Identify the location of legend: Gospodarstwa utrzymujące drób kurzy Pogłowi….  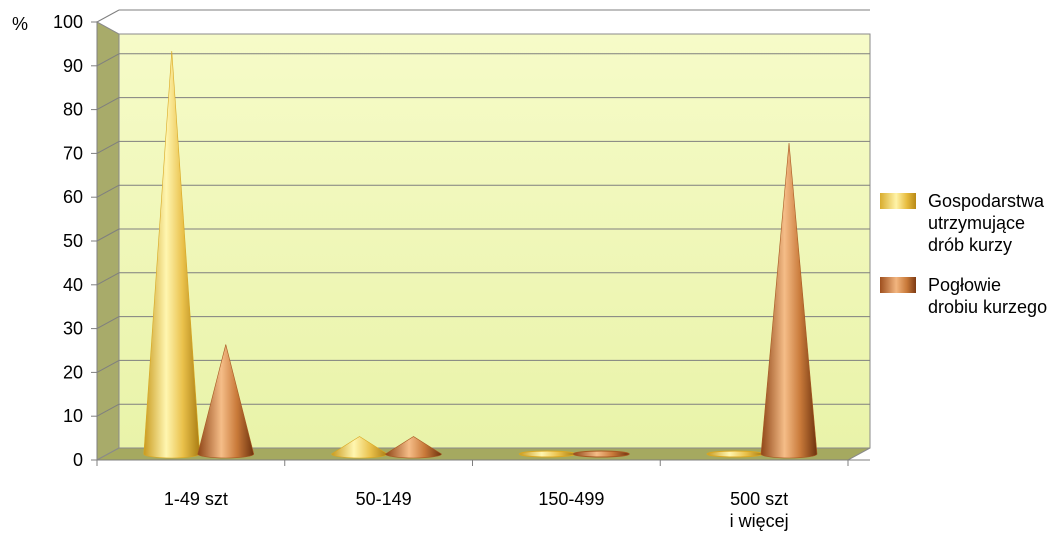
(964, 263).